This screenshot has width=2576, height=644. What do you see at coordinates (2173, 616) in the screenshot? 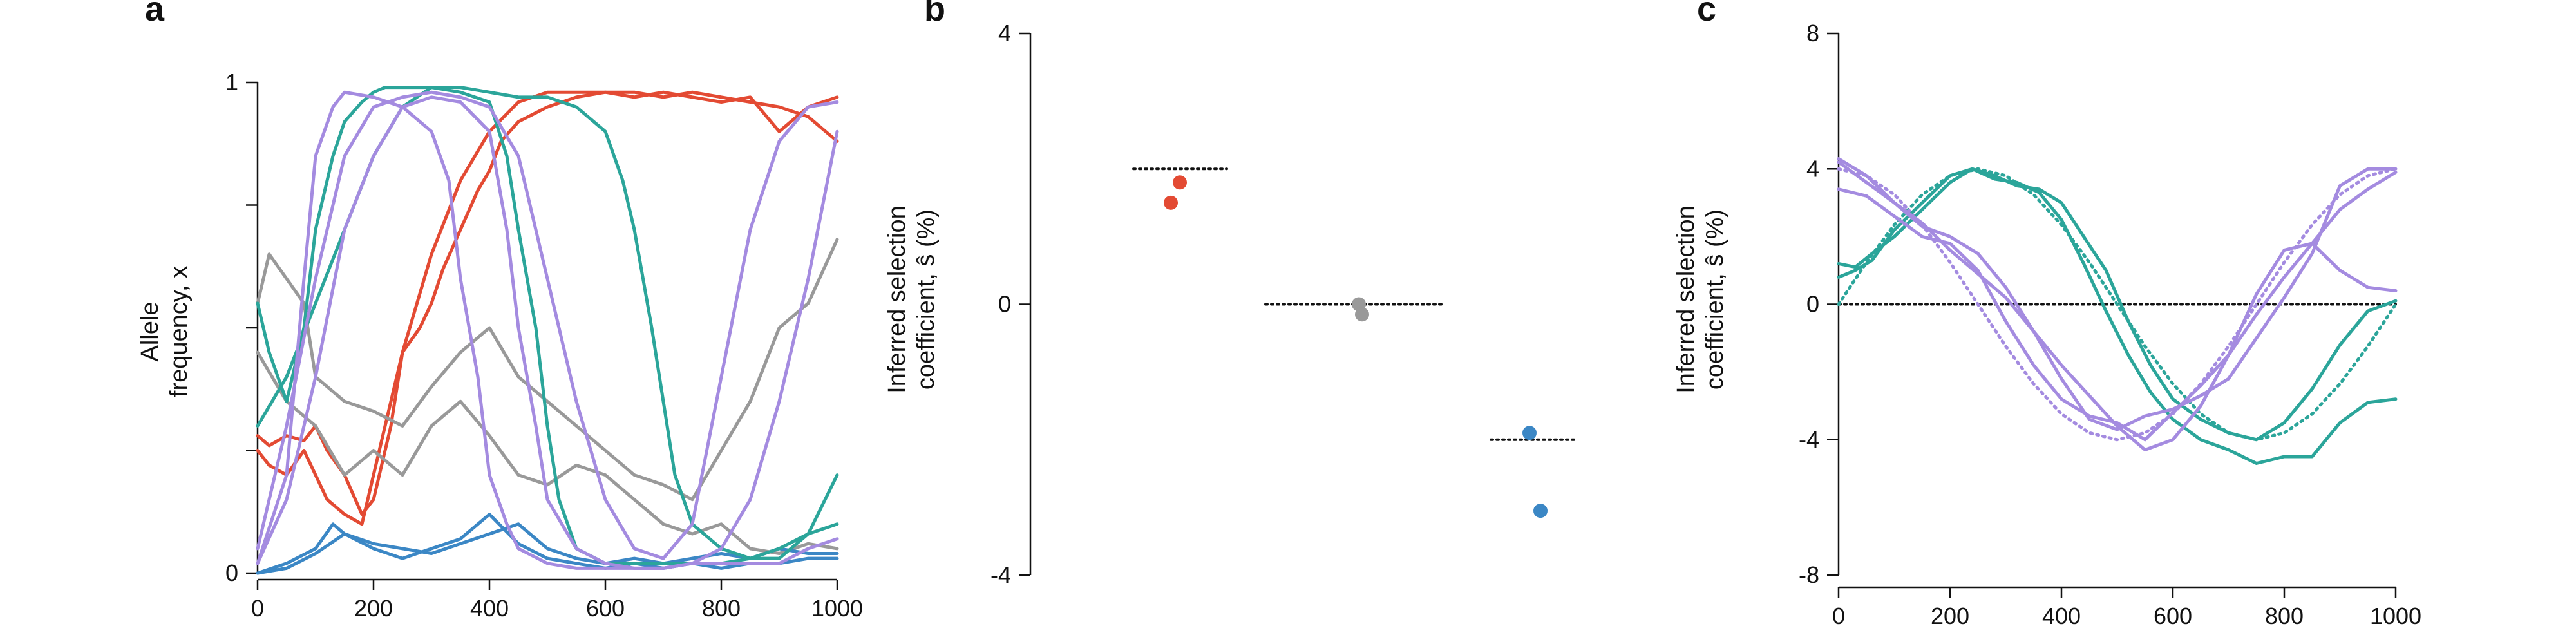
I see `x-tick-label-c: 600` at bounding box center [2173, 616].